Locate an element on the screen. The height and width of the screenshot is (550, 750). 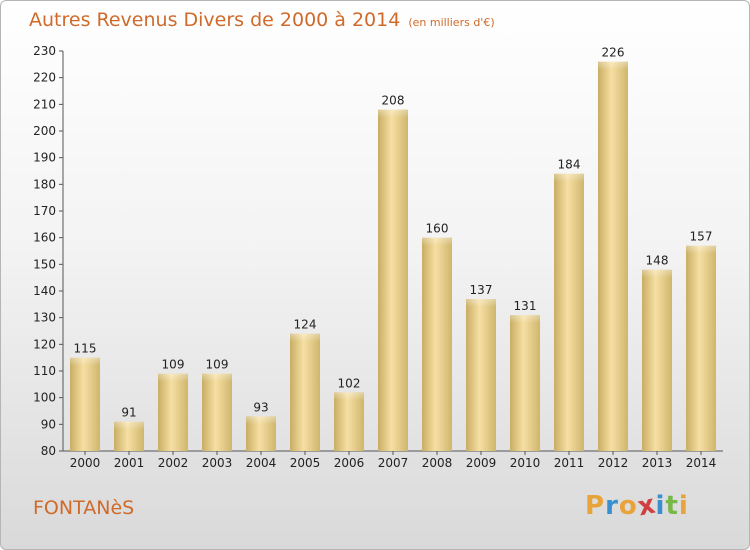
bar-2012 is located at coordinates (613, 256).